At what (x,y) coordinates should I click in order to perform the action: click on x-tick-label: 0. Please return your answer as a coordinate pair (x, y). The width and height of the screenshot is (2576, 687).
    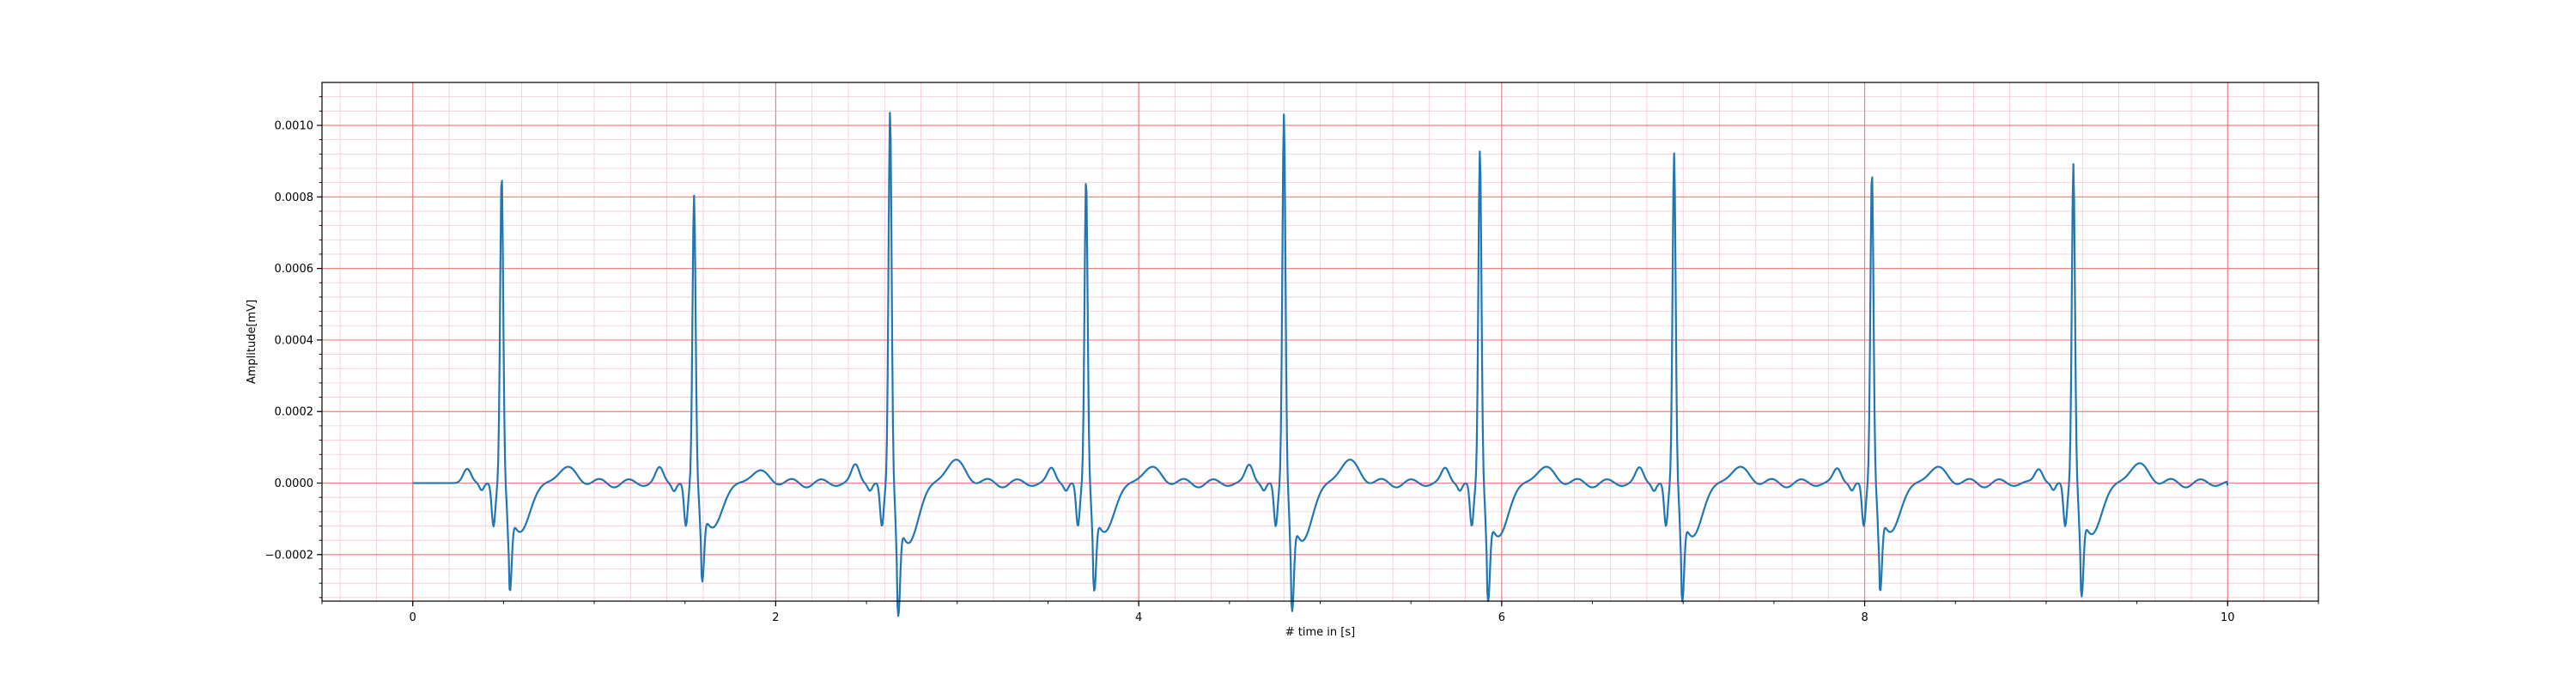
    Looking at the image, I should click on (413, 617).